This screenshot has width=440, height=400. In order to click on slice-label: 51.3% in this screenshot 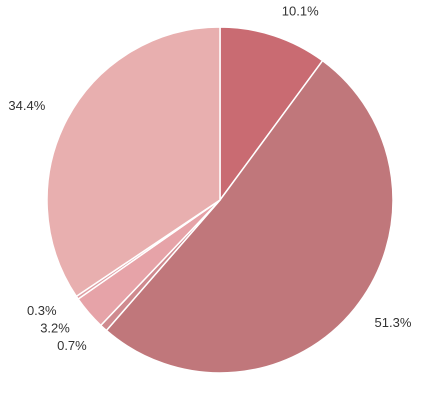, I will do `click(393, 322)`.